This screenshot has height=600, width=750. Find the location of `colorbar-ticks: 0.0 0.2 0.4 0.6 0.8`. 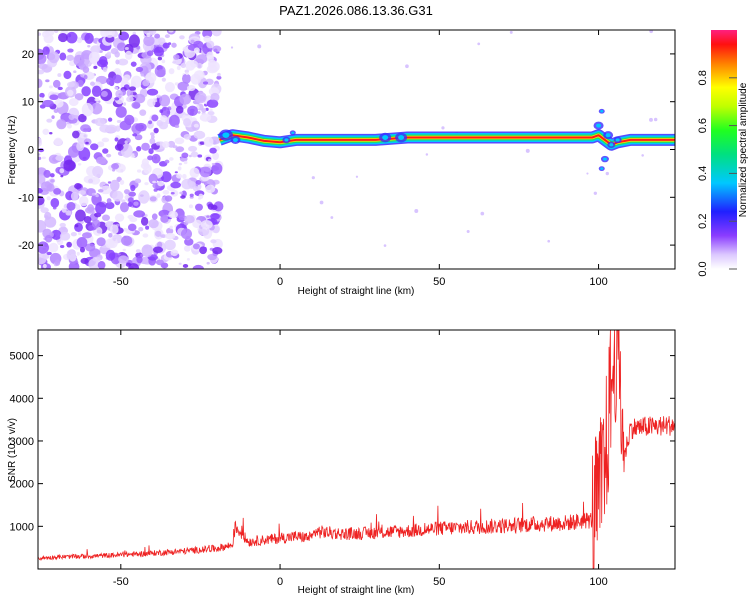

colorbar-ticks: 0.0 0.2 0.4 0.6 0.8 is located at coordinates (717, 173).